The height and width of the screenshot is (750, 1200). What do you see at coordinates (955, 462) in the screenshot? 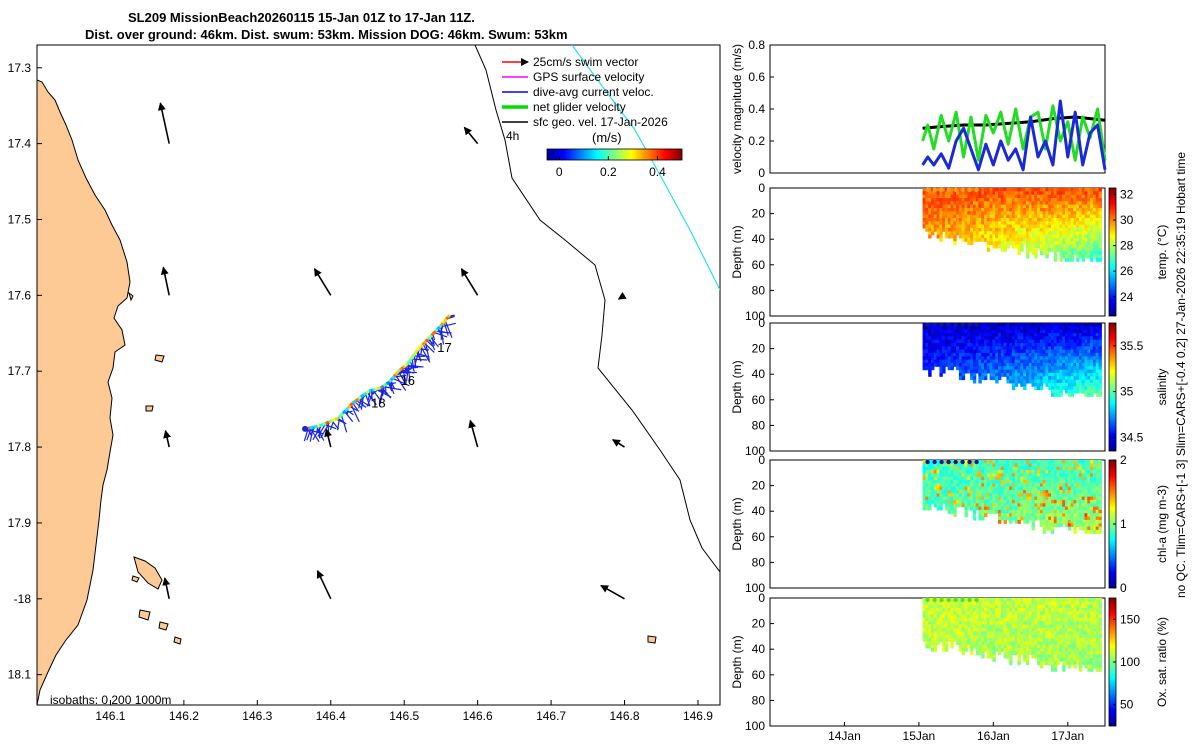
I see `surface-sample-dot` at bounding box center [955, 462].